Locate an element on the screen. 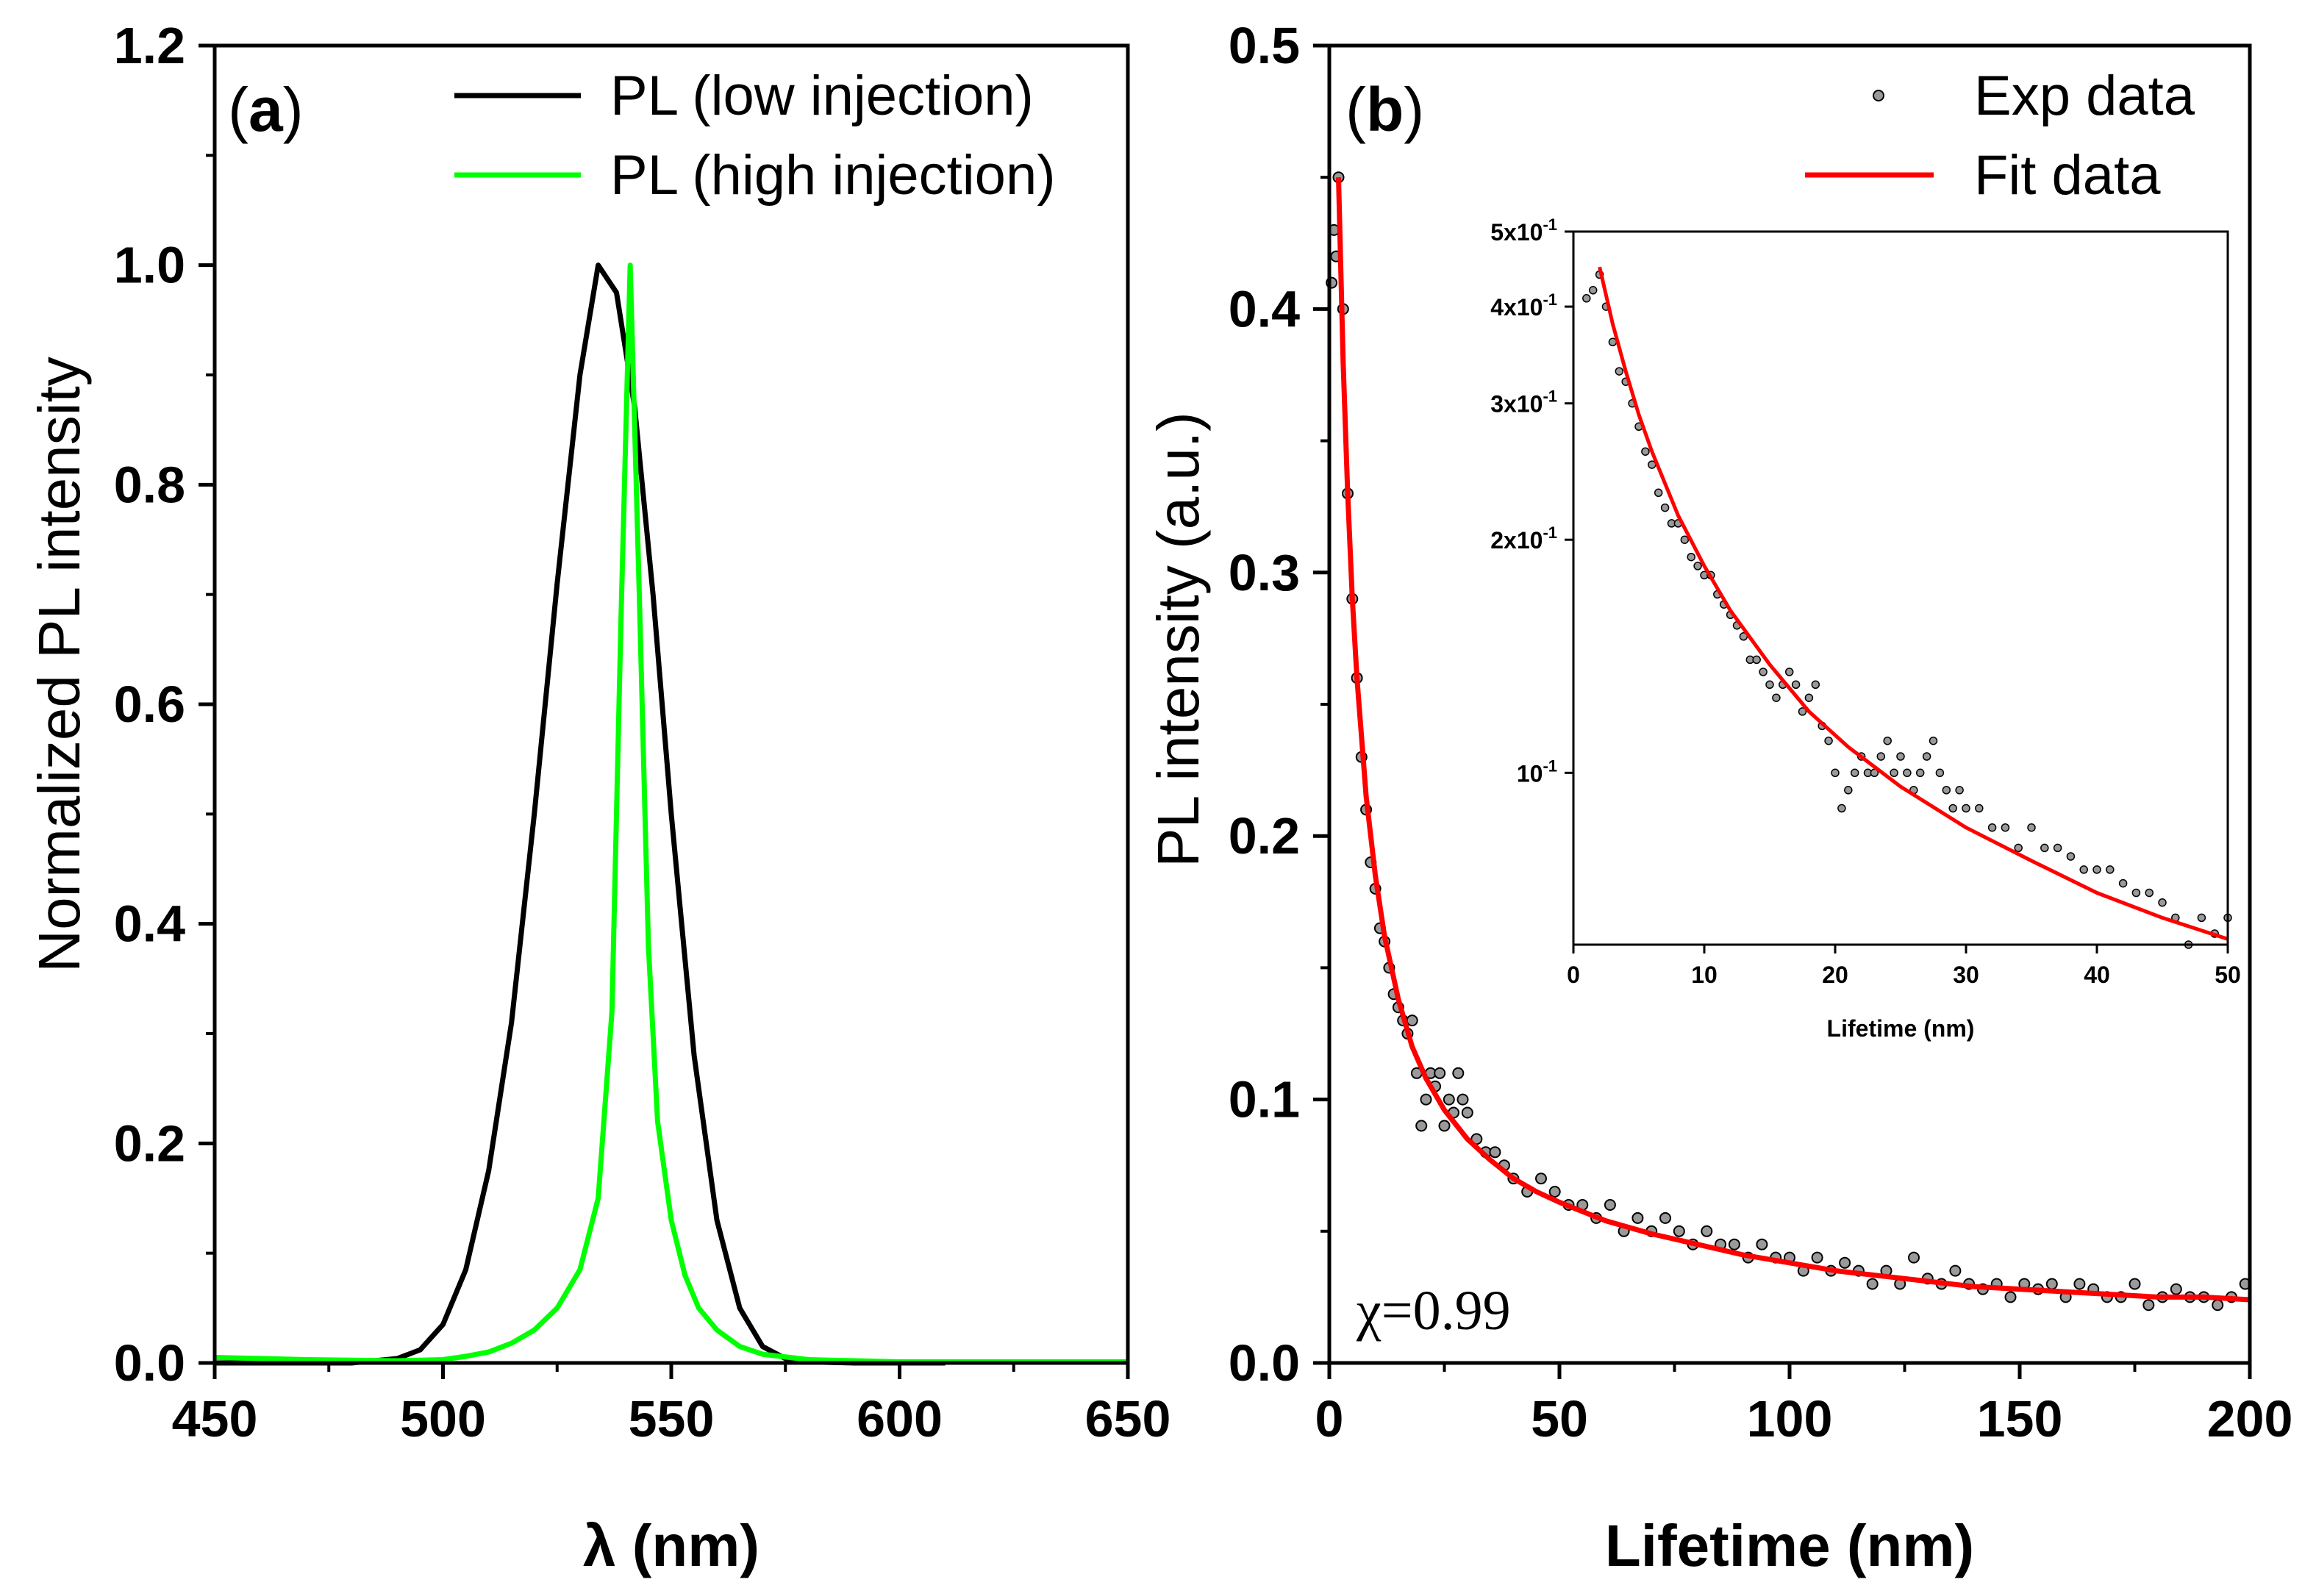 This screenshot has width=2316, height=1596. x-tick-label: 50 is located at coordinates (1559, 1419).